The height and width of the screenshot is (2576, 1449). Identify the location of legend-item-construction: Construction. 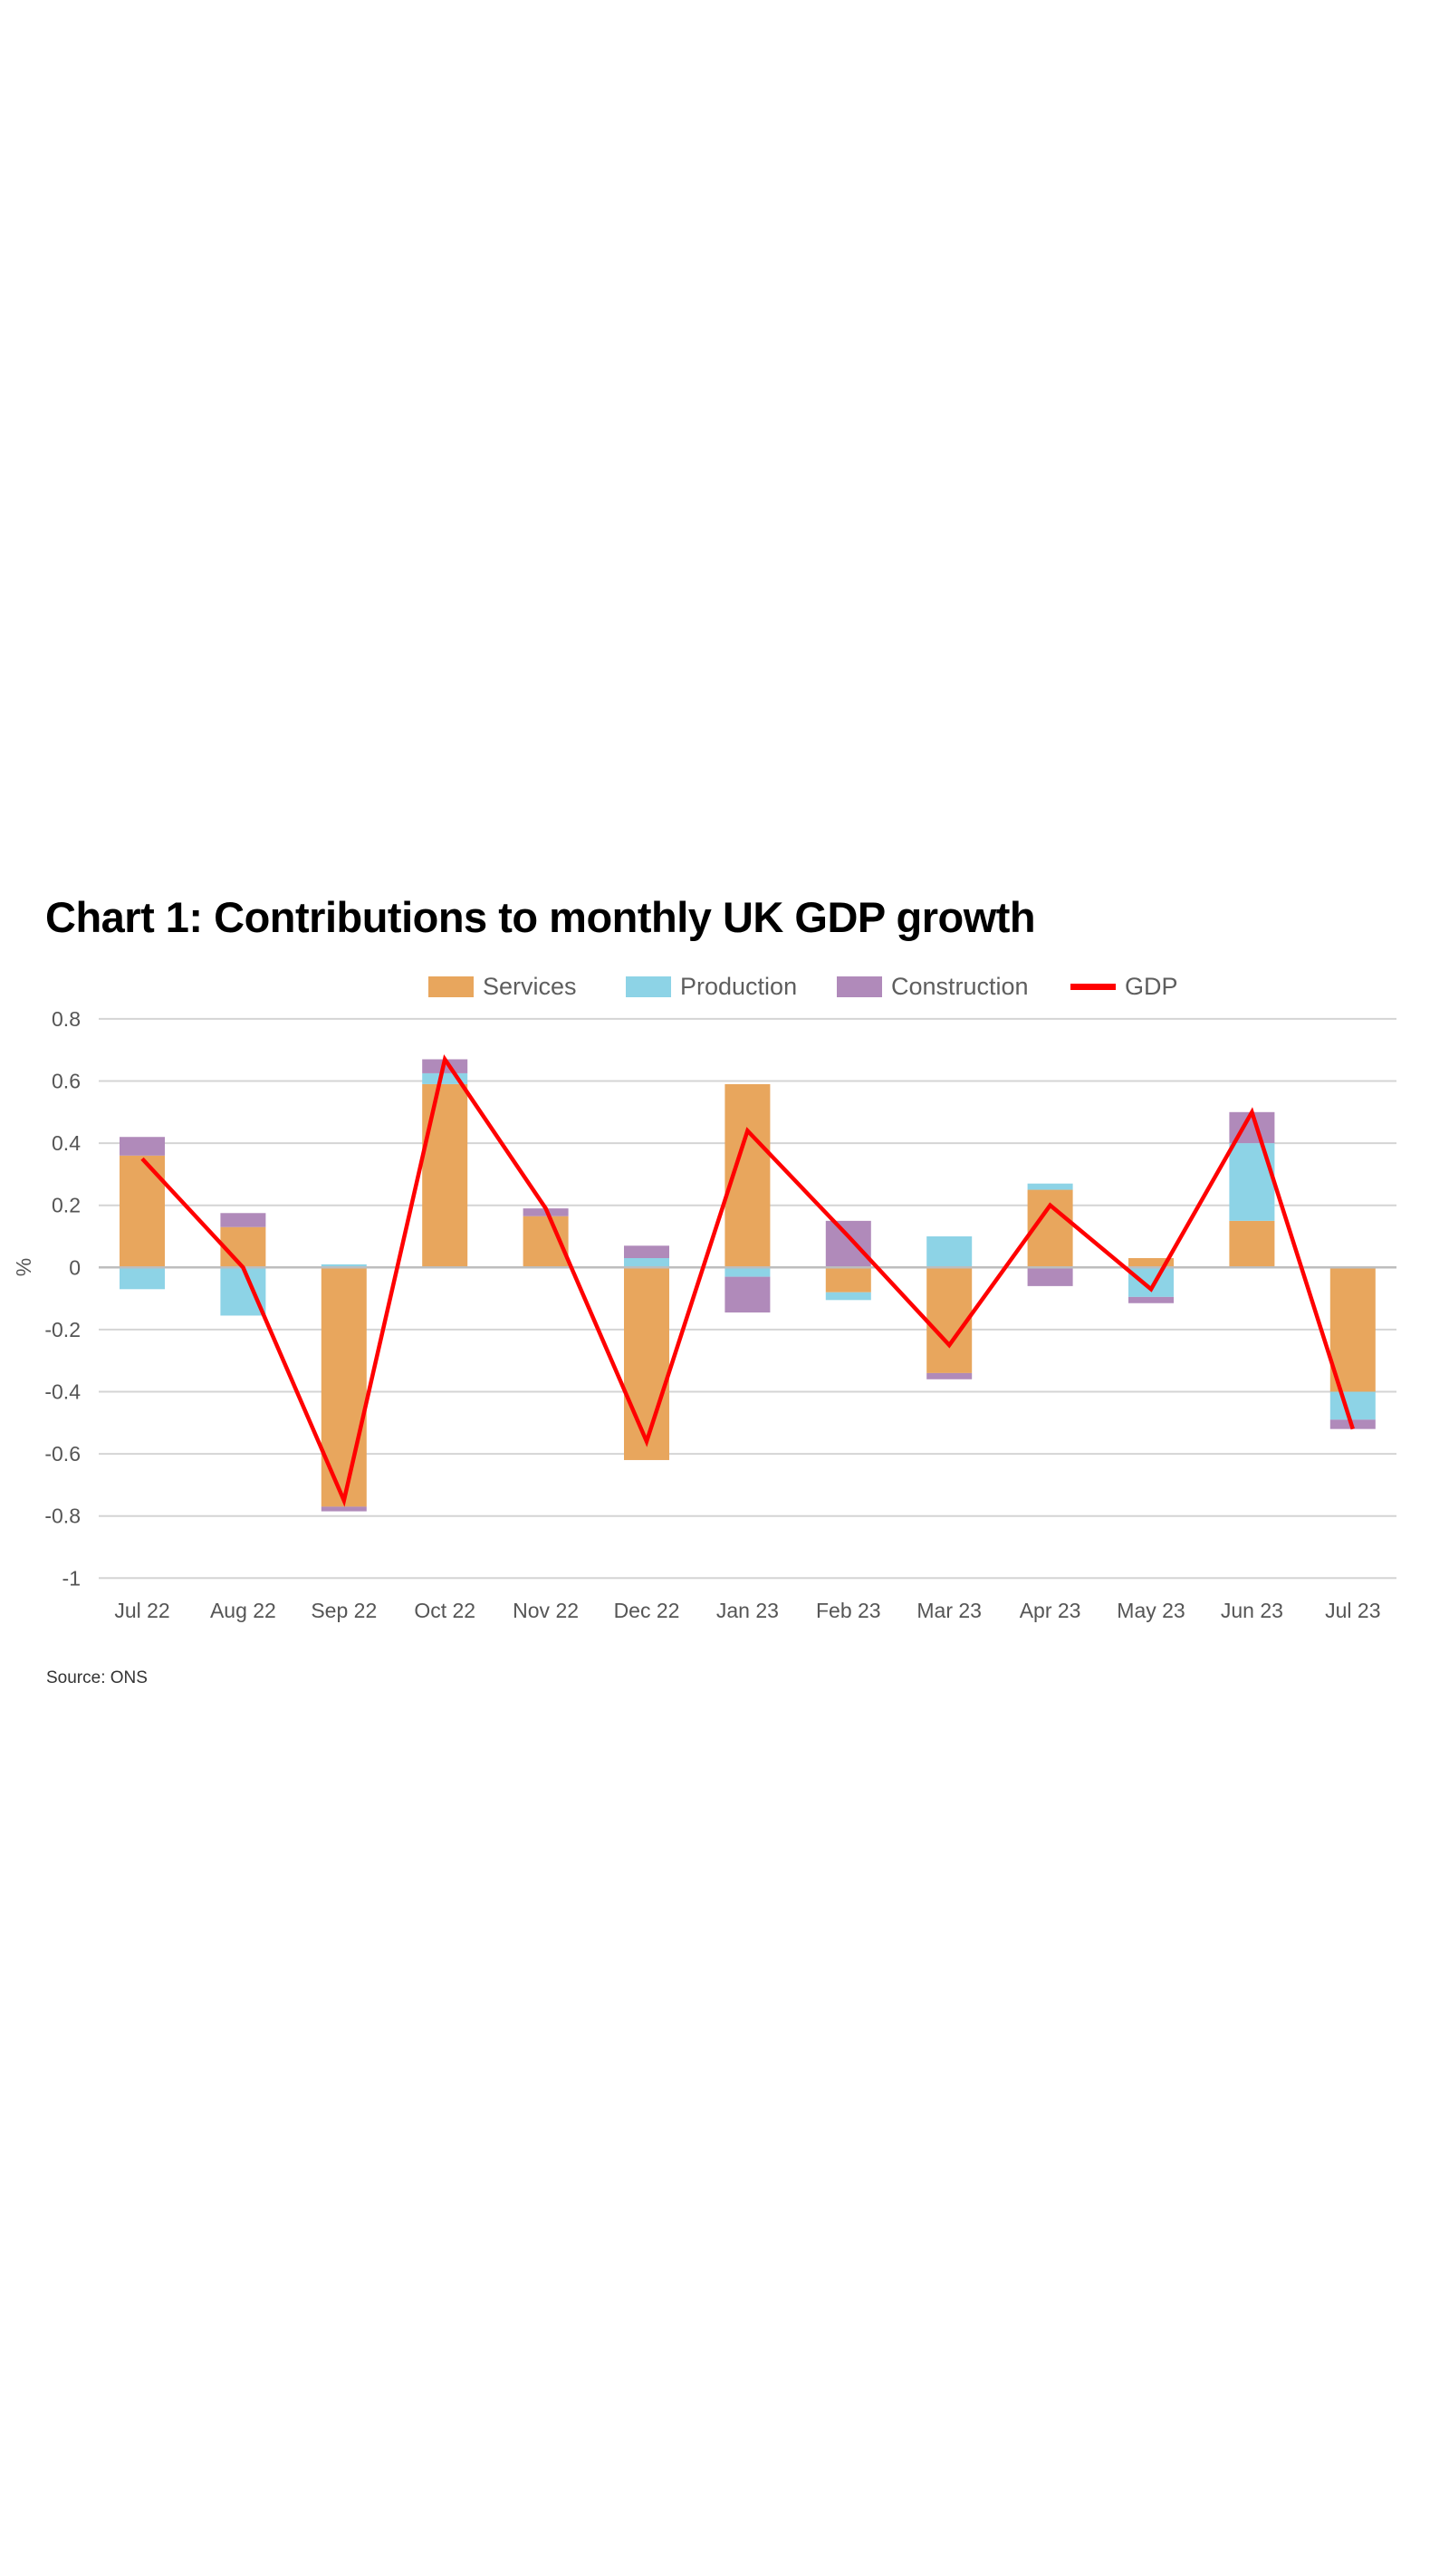
(933, 986).